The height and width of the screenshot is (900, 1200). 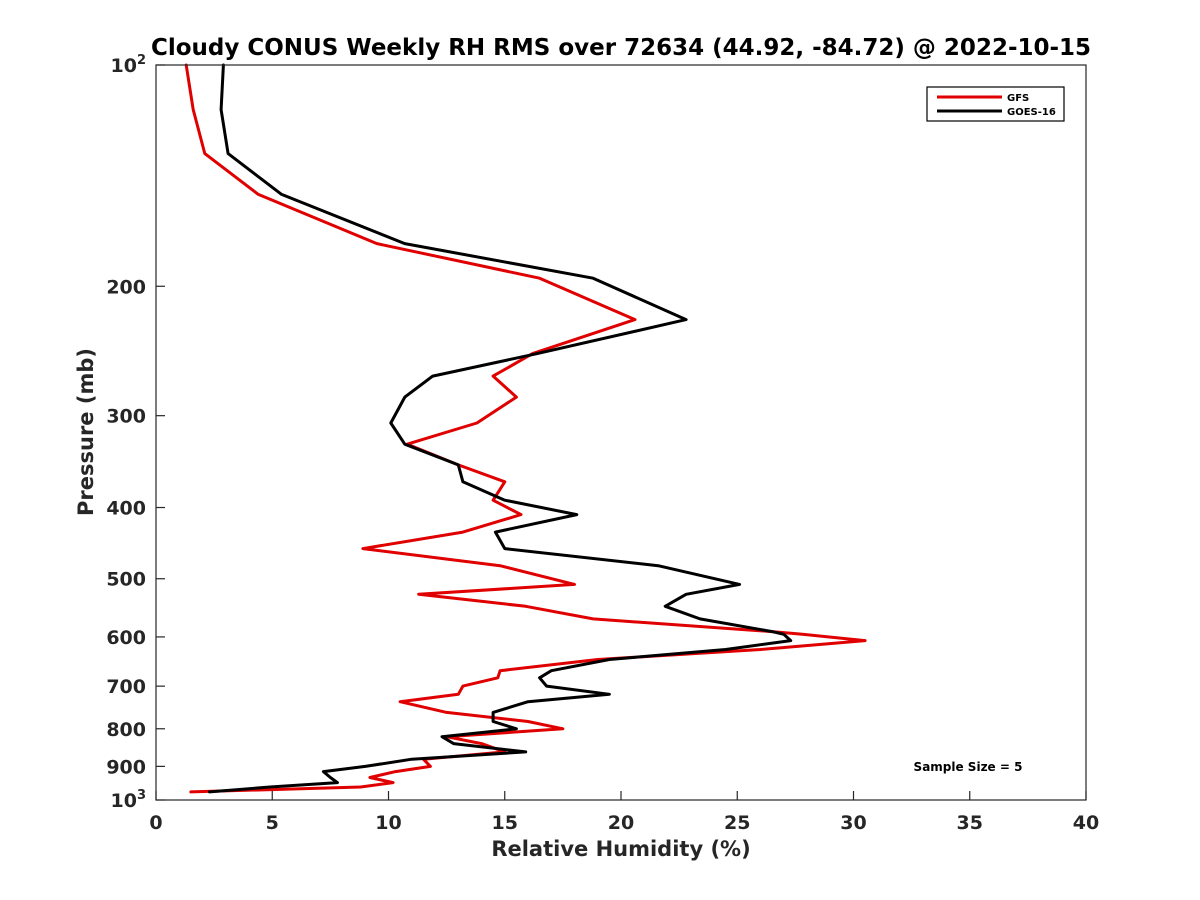 What do you see at coordinates (126, 638) in the screenshot?
I see `y-tick-label: 600` at bounding box center [126, 638].